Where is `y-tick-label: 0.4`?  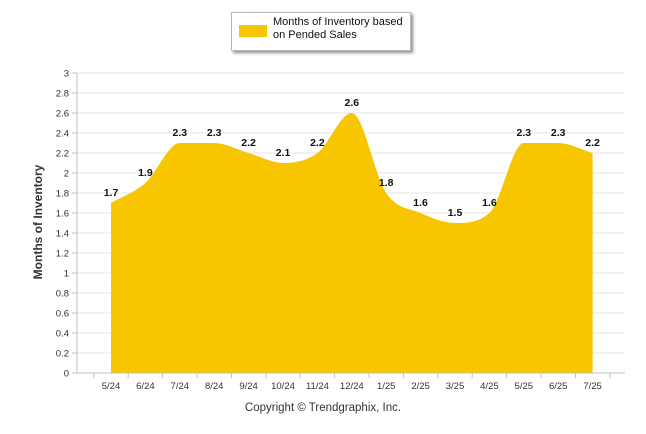 y-tick-label: 0.4 is located at coordinates (62, 334).